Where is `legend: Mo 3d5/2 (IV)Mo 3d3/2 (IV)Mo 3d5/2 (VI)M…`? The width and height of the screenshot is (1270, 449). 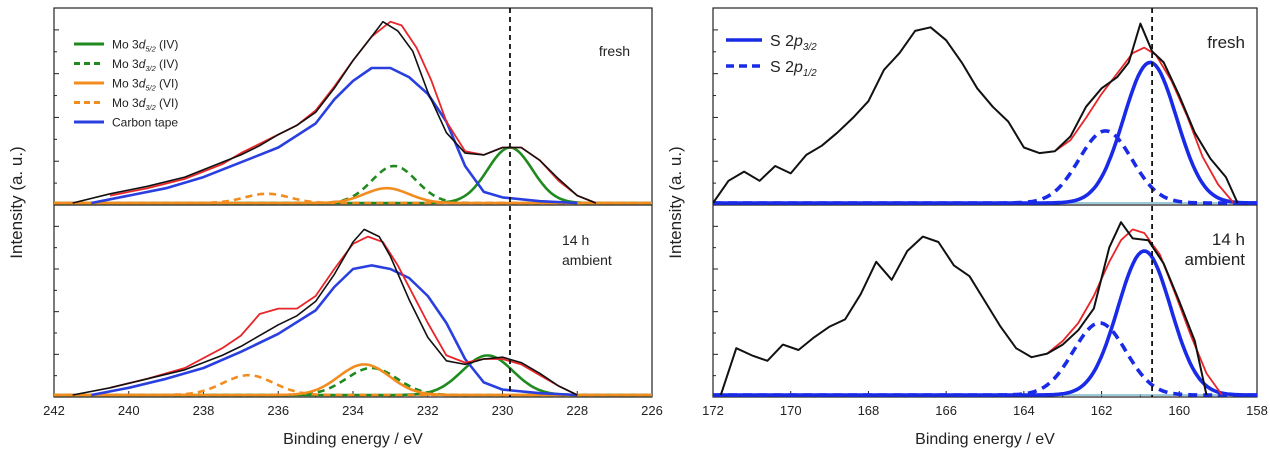 legend: Mo 3d5/2 (IV)Mo 3d3/2 (IV)Mo 3d5/2 (VI)M… is located at coordinates (126, 83).